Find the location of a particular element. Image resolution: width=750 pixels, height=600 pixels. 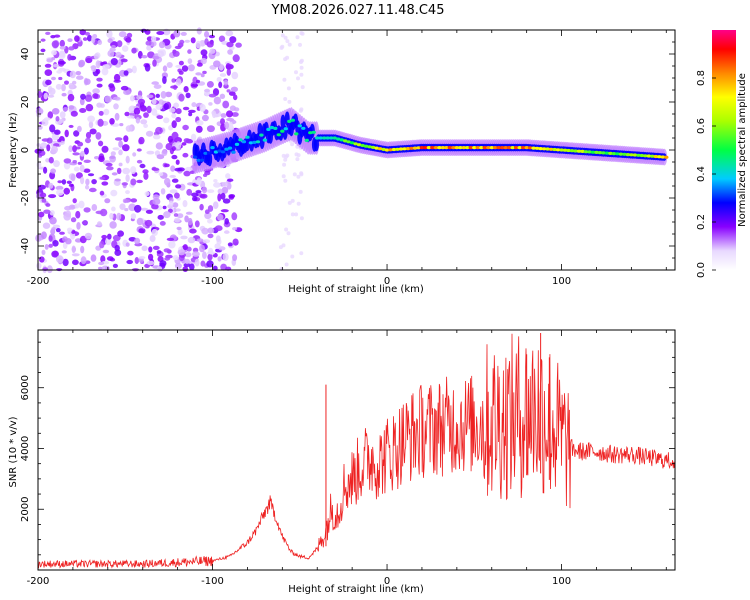

y-tick-label: 2000 is located at coordinates (25, 509).